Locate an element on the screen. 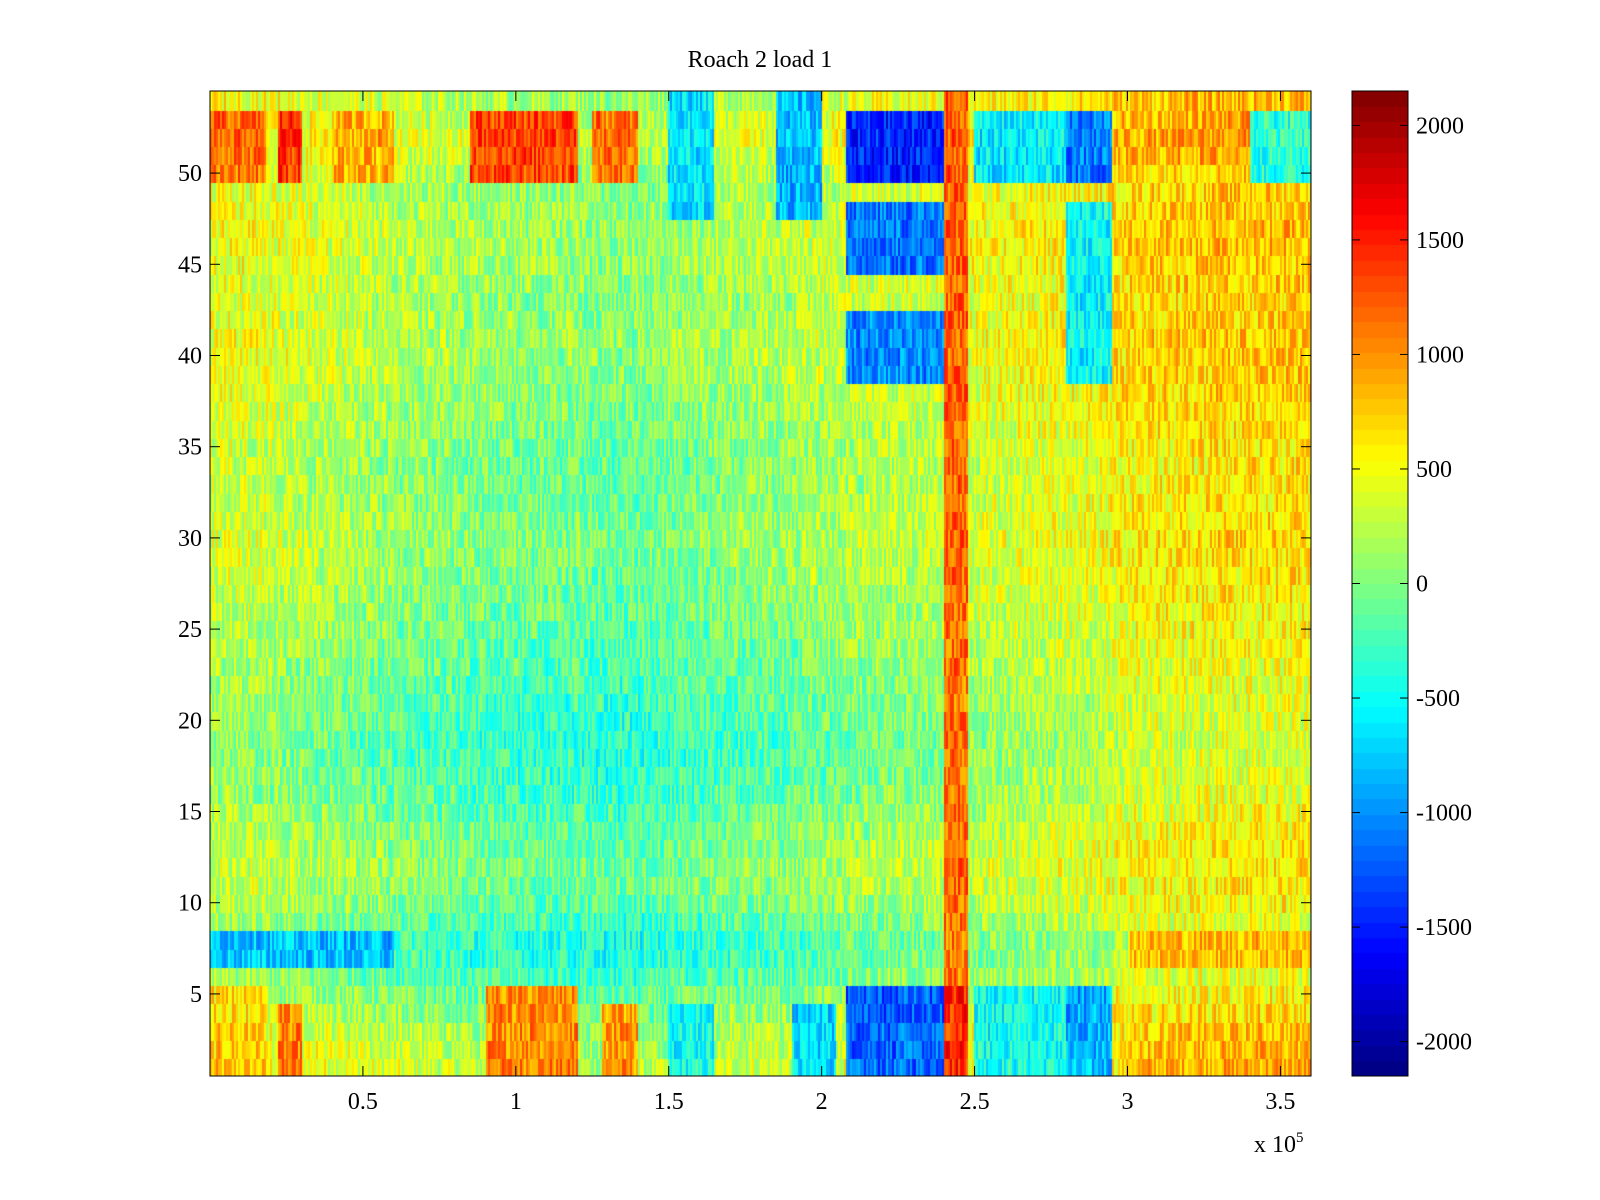  y-tick-label: 25 is located at coordinates (190, 630).